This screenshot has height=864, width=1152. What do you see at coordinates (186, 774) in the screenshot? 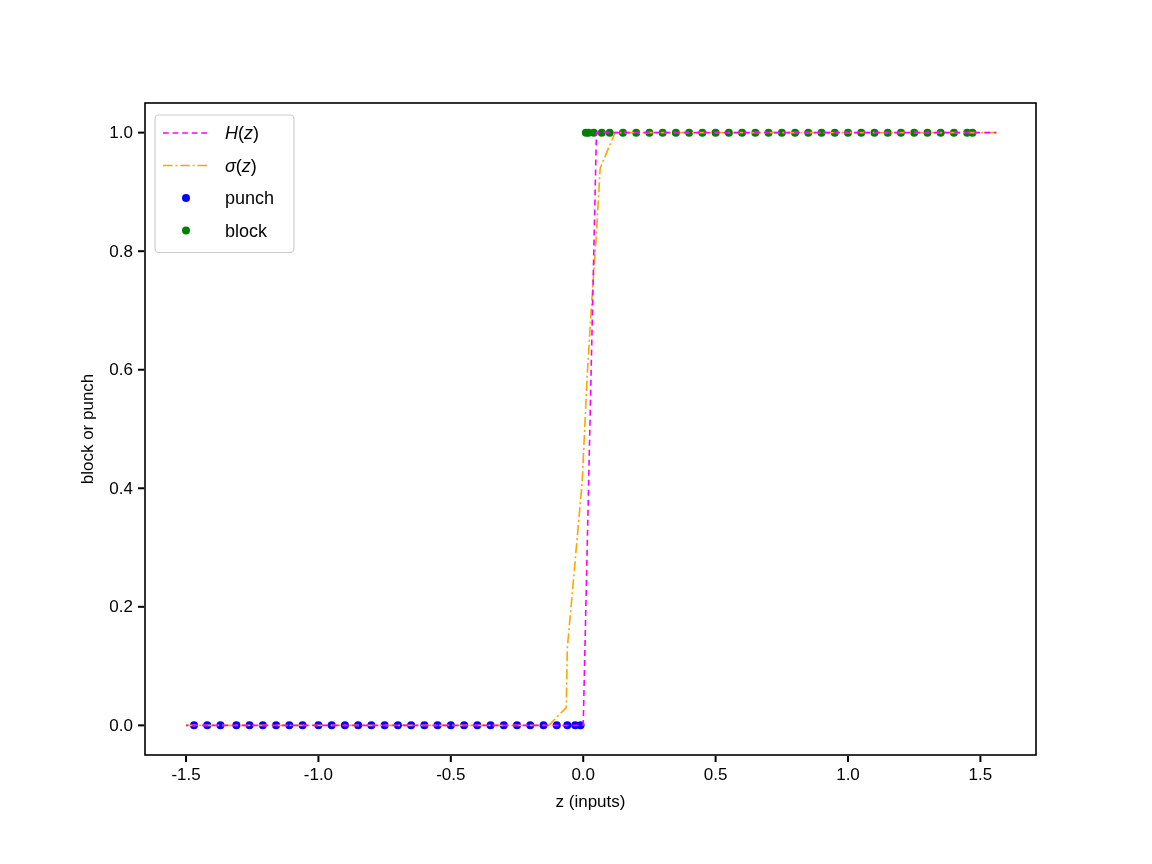
I see `x-tick-label: -1.5` at bounding box center [186, 774].